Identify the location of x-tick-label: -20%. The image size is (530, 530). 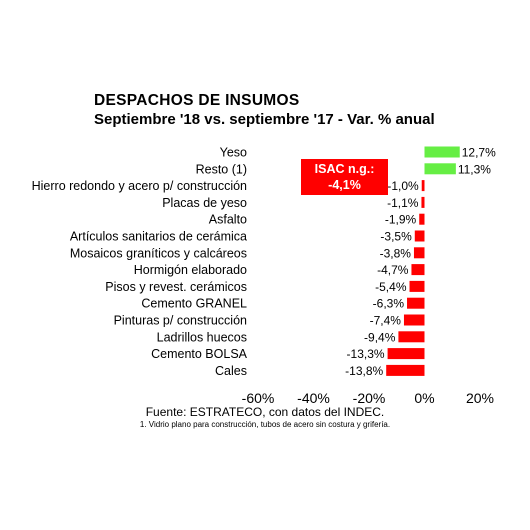
(369, 398).